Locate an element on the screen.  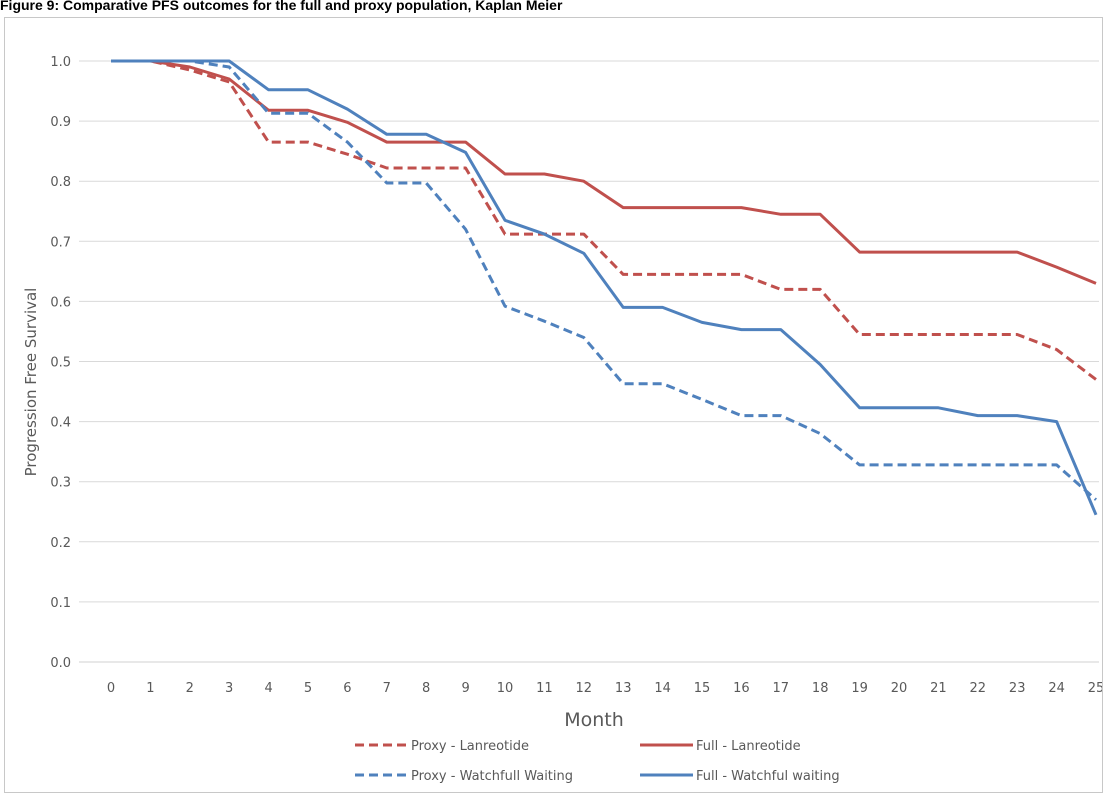
x-tick-label: 22 is located at coordinates (978, 688).